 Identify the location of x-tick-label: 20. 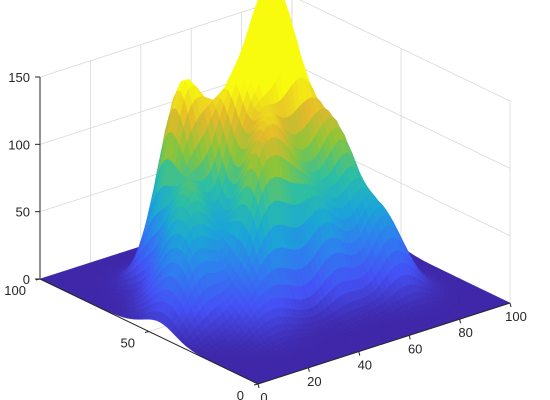
(314, 381).